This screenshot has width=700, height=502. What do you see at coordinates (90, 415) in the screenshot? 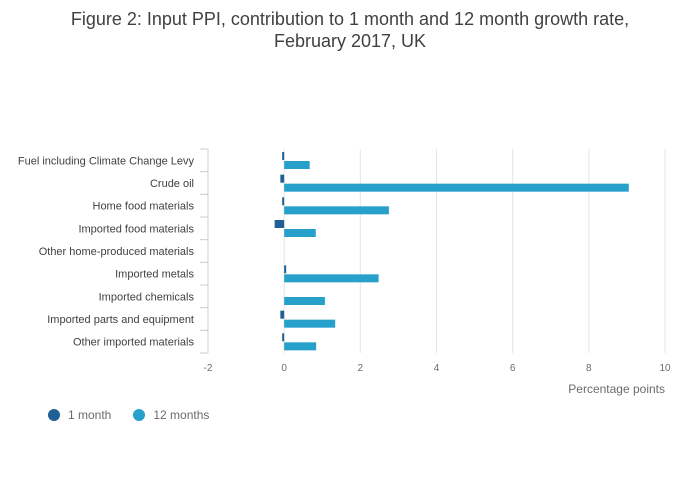
I see `legend-label-1-month: 1 month` at bounding box center [90, 415].